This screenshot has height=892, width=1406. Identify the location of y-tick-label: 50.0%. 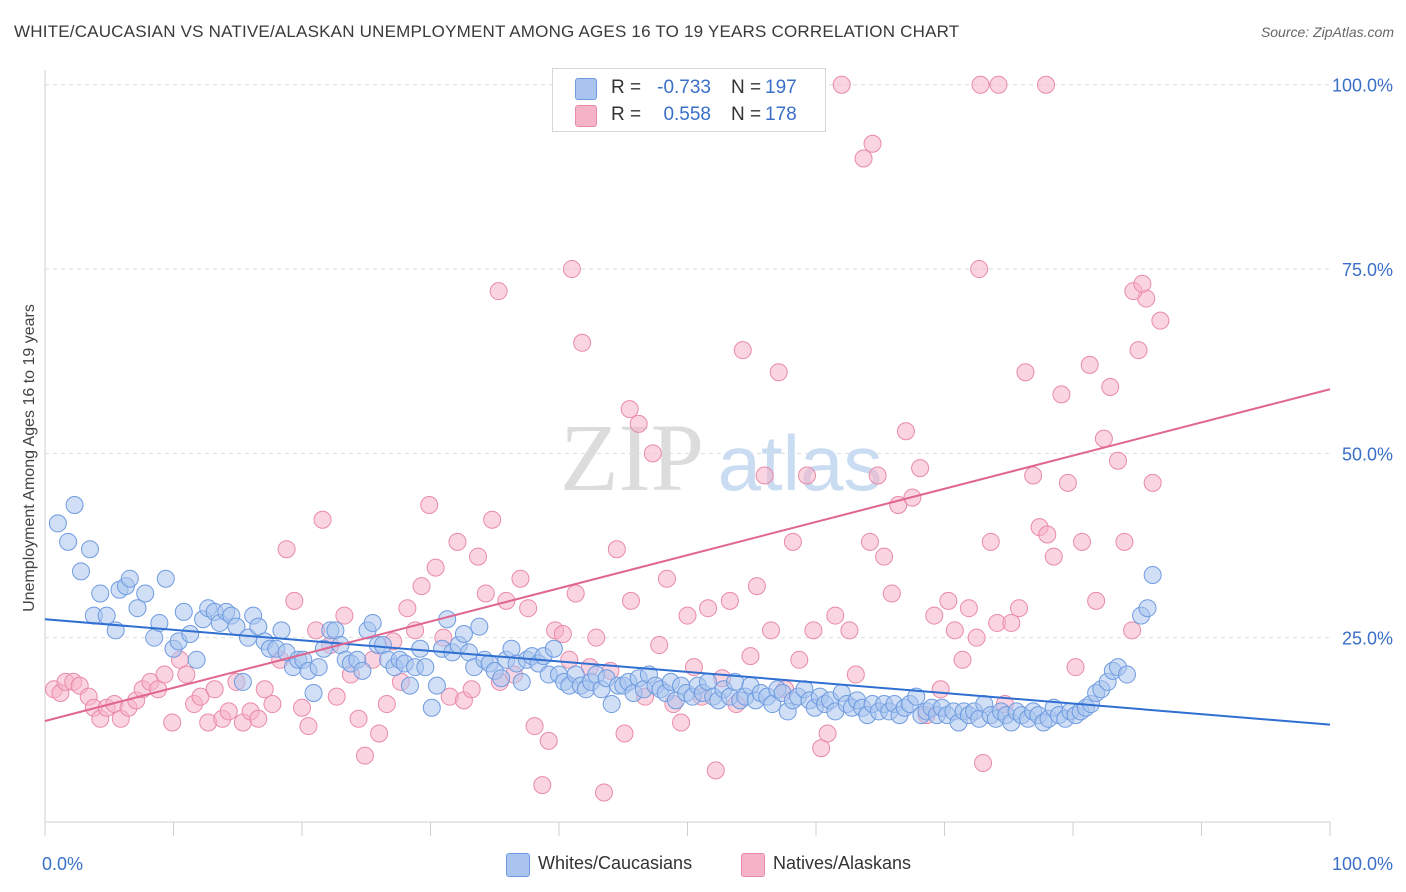
(1367, 454).